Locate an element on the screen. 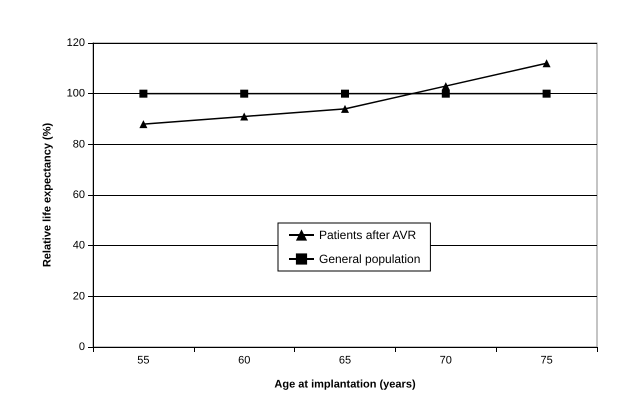  y-tick-label: 20 is located at coordinates (78, 296).